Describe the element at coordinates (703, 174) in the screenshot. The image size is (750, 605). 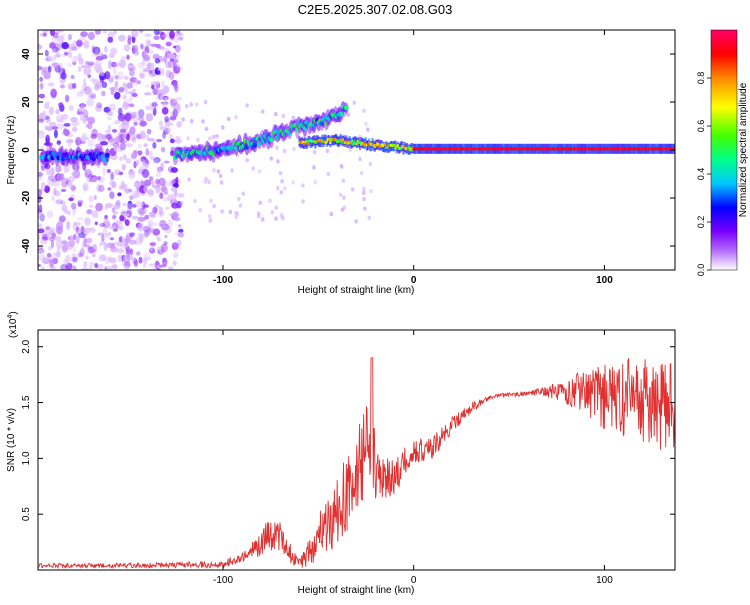
I see `colorbar-ticks: 0.0 0.2 0.4 0.6 0.8` at that location.